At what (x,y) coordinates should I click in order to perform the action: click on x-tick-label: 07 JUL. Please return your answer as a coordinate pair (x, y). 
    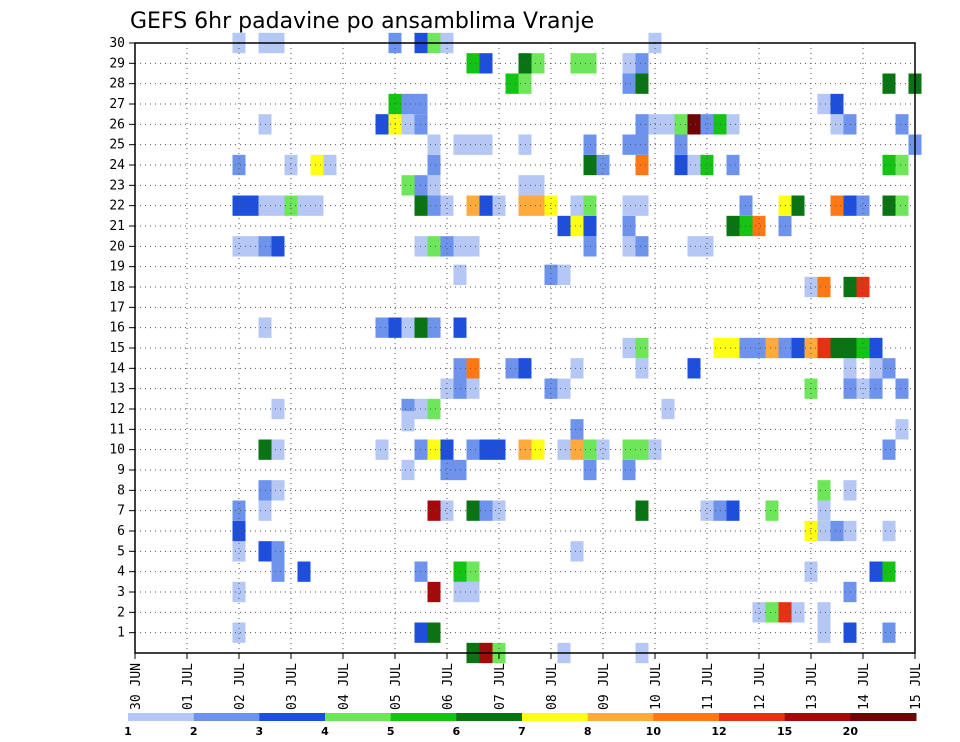
    Looking at the image, I should click on (500, 686).